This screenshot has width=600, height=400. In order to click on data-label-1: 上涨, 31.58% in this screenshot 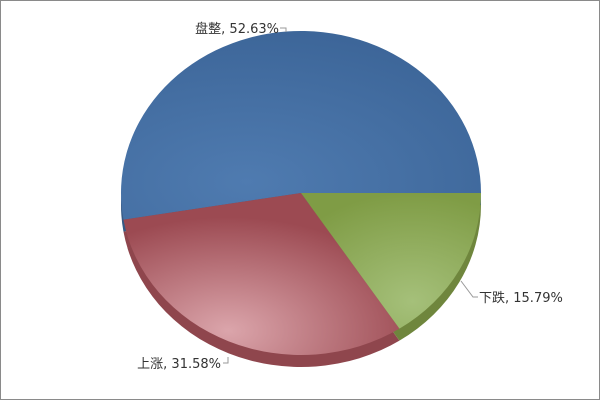, I will do `click(179, 364)`.